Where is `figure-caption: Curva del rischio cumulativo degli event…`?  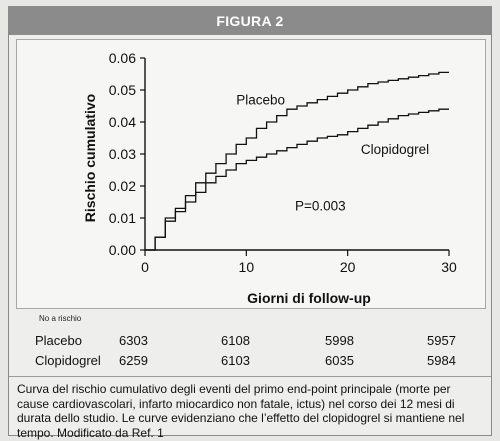
figure-caption: Curva del rischio cumulativo degli event… is located at coordinates (250, 408).